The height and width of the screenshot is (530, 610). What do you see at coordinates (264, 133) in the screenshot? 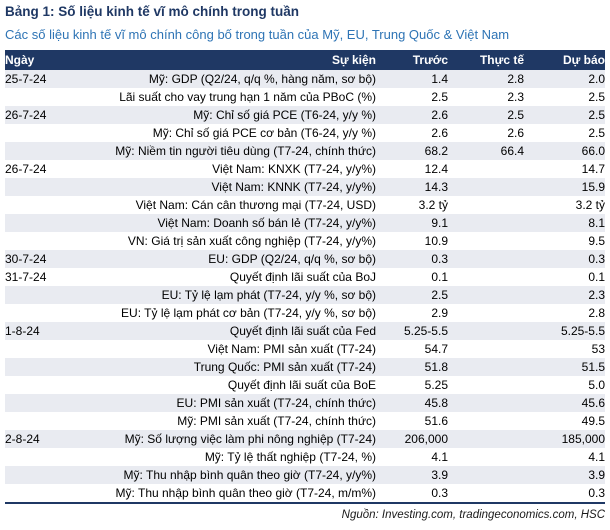
I see `event-cell: Mỹ: Chỉ số giá PCE cơ bản (T6-24, y/y %)` at bounding box center [264, 133].